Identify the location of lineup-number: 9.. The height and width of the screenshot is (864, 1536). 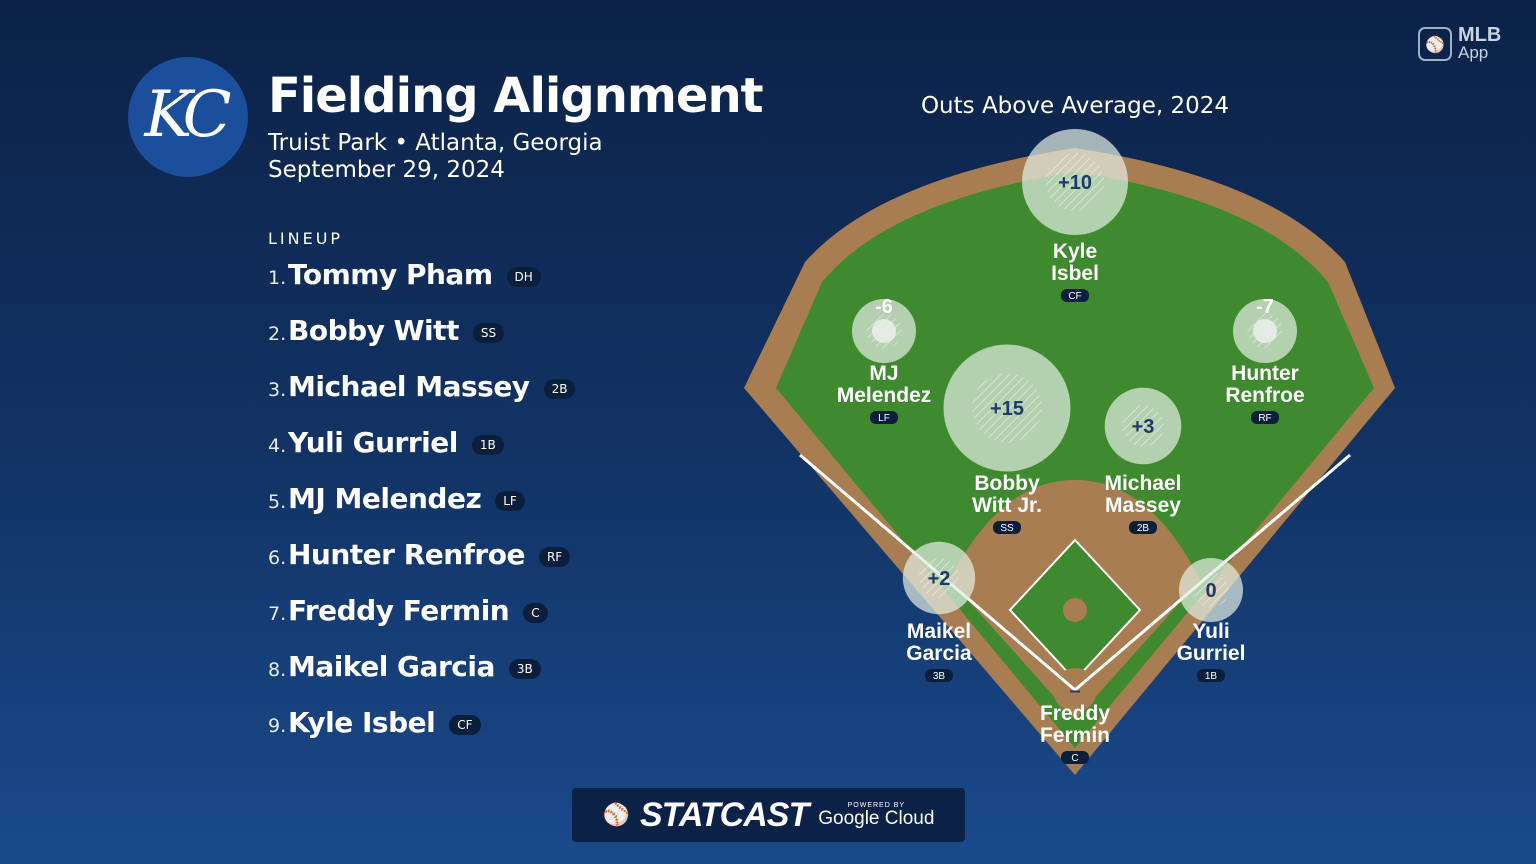
(277, 726).